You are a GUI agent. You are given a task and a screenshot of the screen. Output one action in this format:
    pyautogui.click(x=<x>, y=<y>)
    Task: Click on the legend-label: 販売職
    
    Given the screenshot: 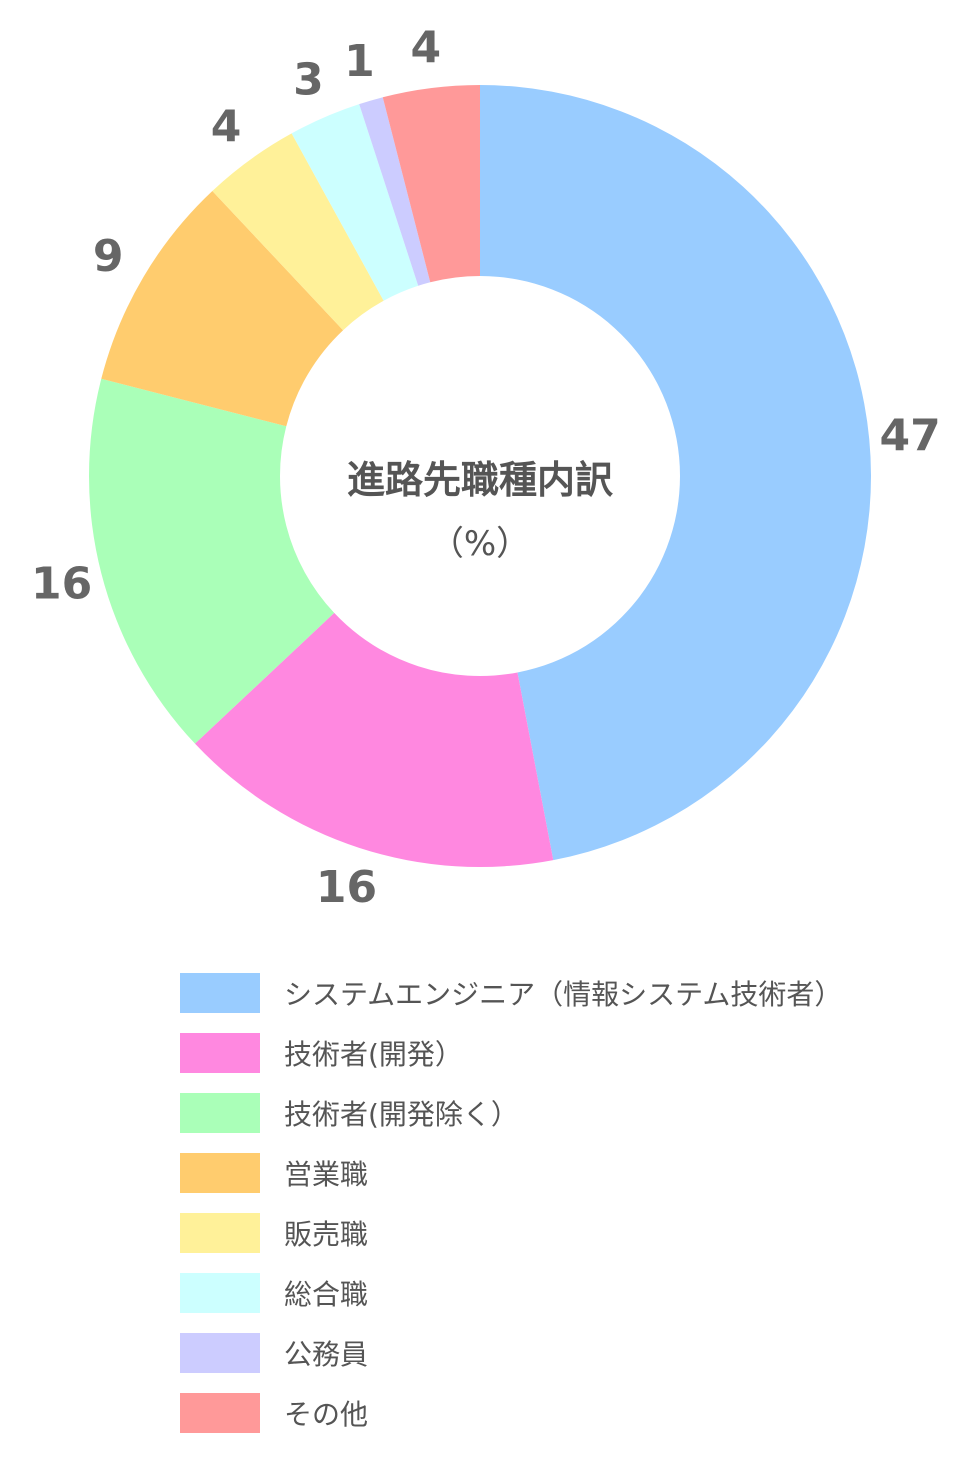 What is the action you would take?
    pyautogui.click(x=326, y=1234)
    